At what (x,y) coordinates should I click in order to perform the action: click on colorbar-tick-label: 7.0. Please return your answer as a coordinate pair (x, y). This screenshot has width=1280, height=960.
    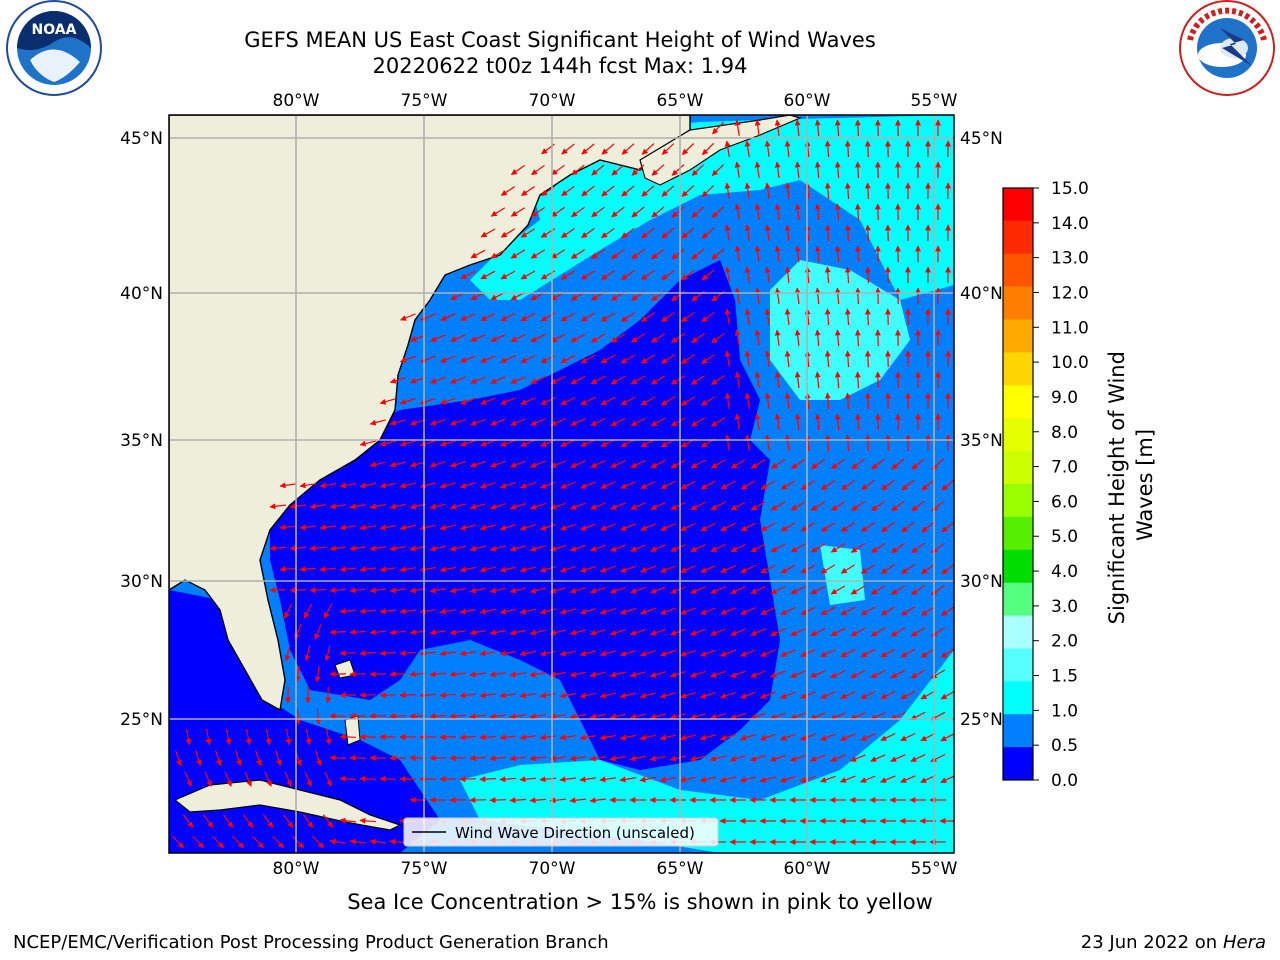
    Looking at the image, I should click on (1064, 468).